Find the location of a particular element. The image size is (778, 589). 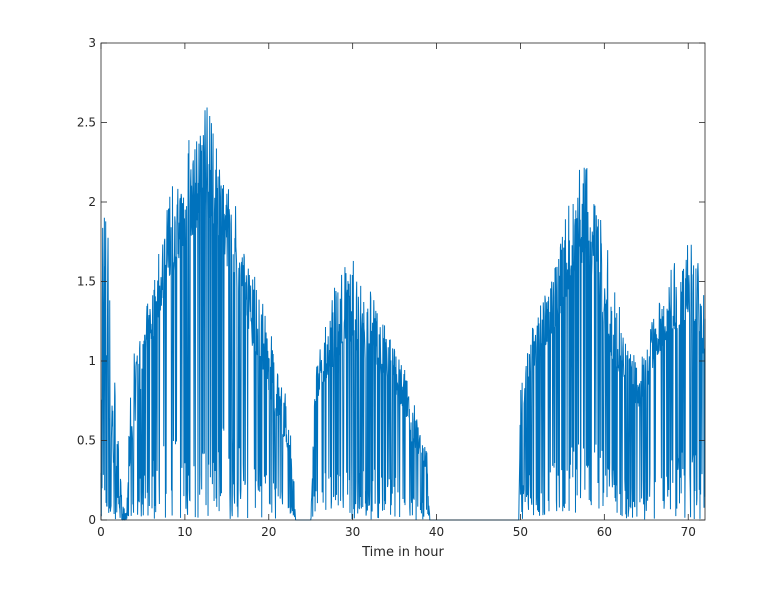

y-tick-label: 1 is located at coordinates (92, 361).